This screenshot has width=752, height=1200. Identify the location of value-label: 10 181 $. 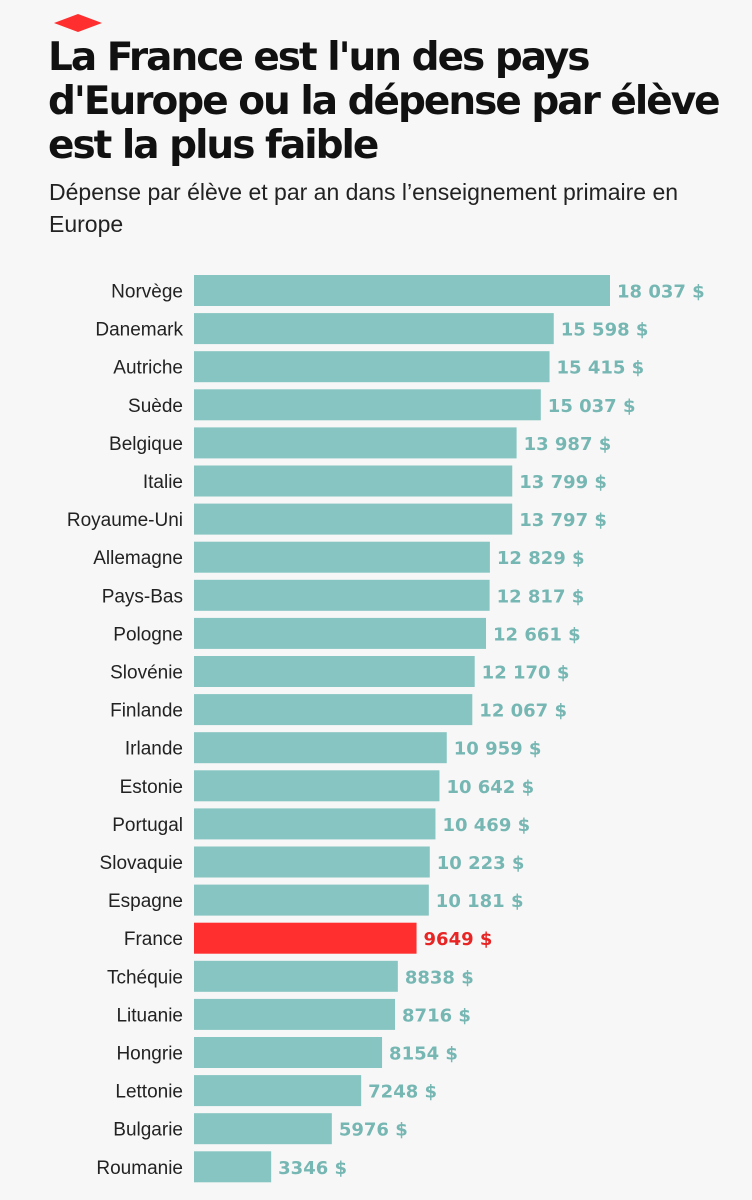
(480, 901).